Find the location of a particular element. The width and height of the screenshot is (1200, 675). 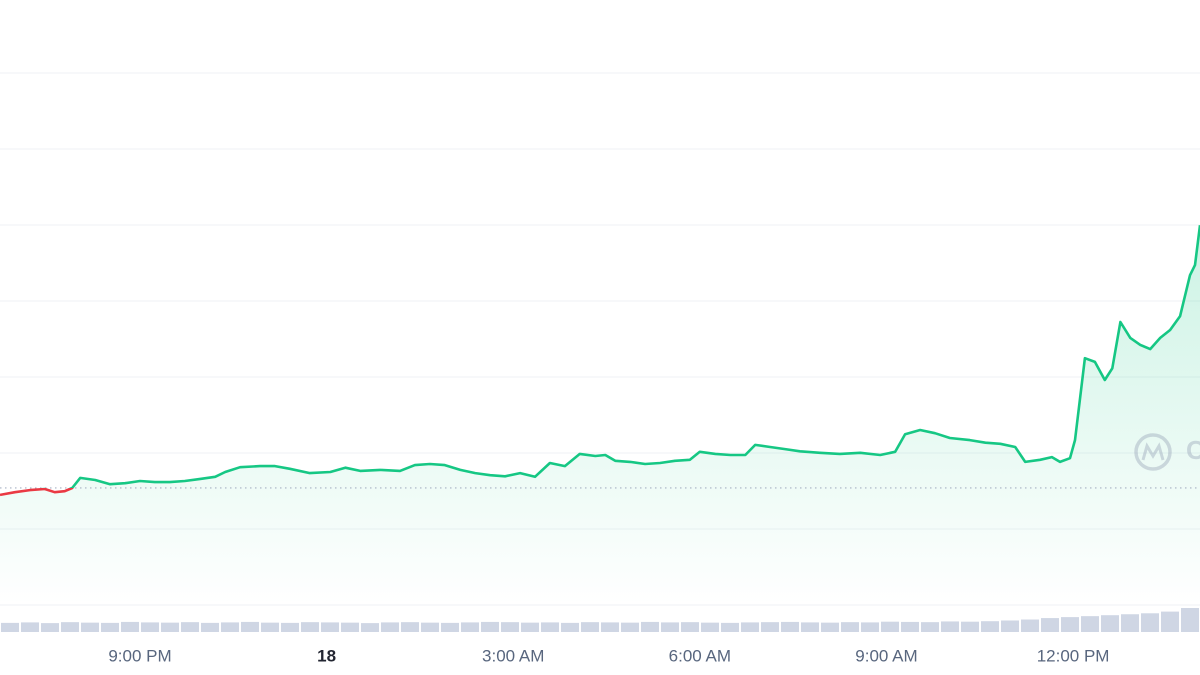

x-tick-label: 12:00 PM is located at coordinates (1073, 655).